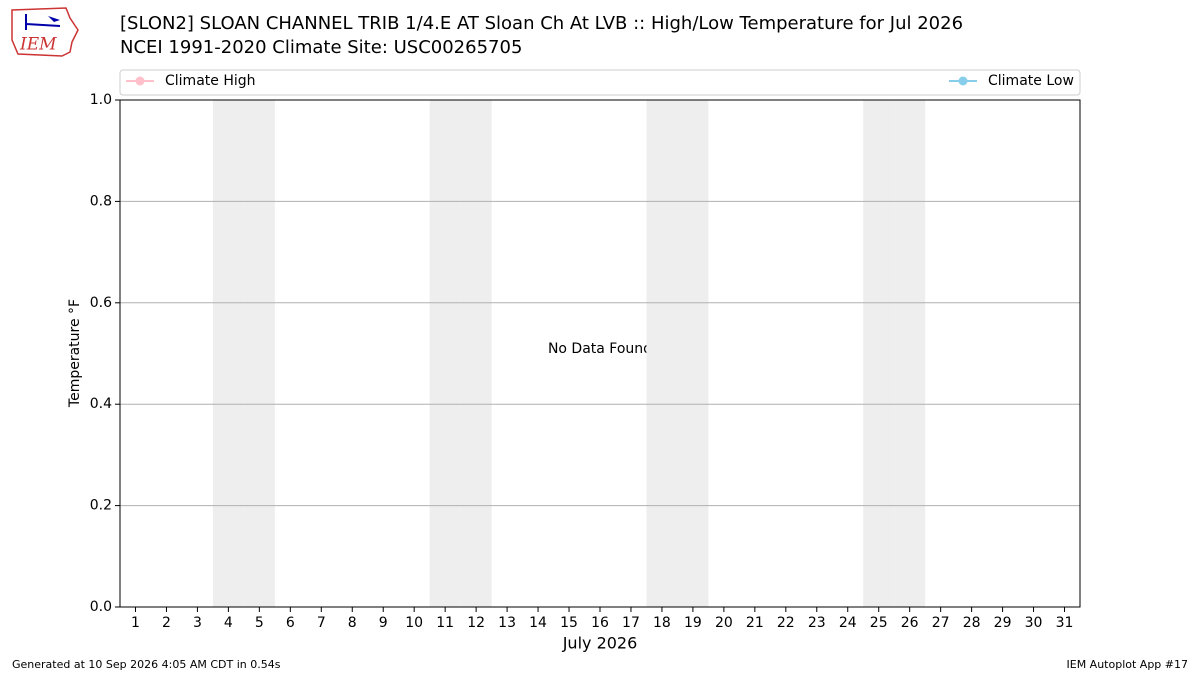  I want to click on x-tick-label: 24, so click(848, 623).